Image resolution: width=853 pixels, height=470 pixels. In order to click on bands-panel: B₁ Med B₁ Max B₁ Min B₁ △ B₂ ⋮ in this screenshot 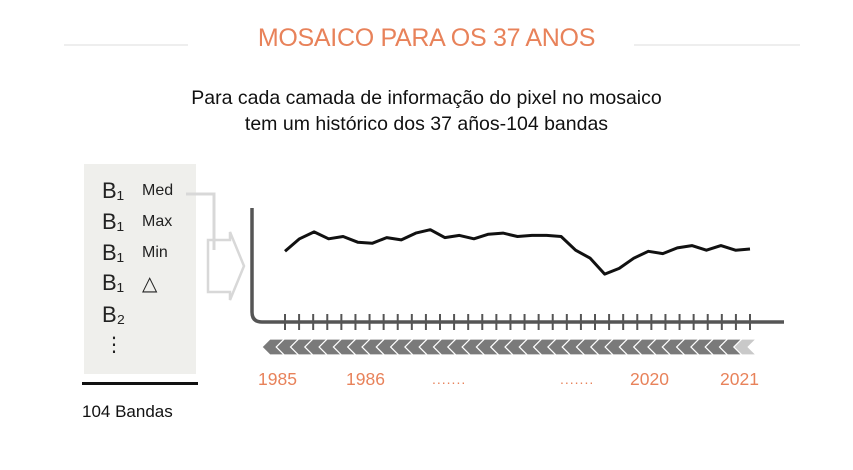, I will do `click(140, 269)`.